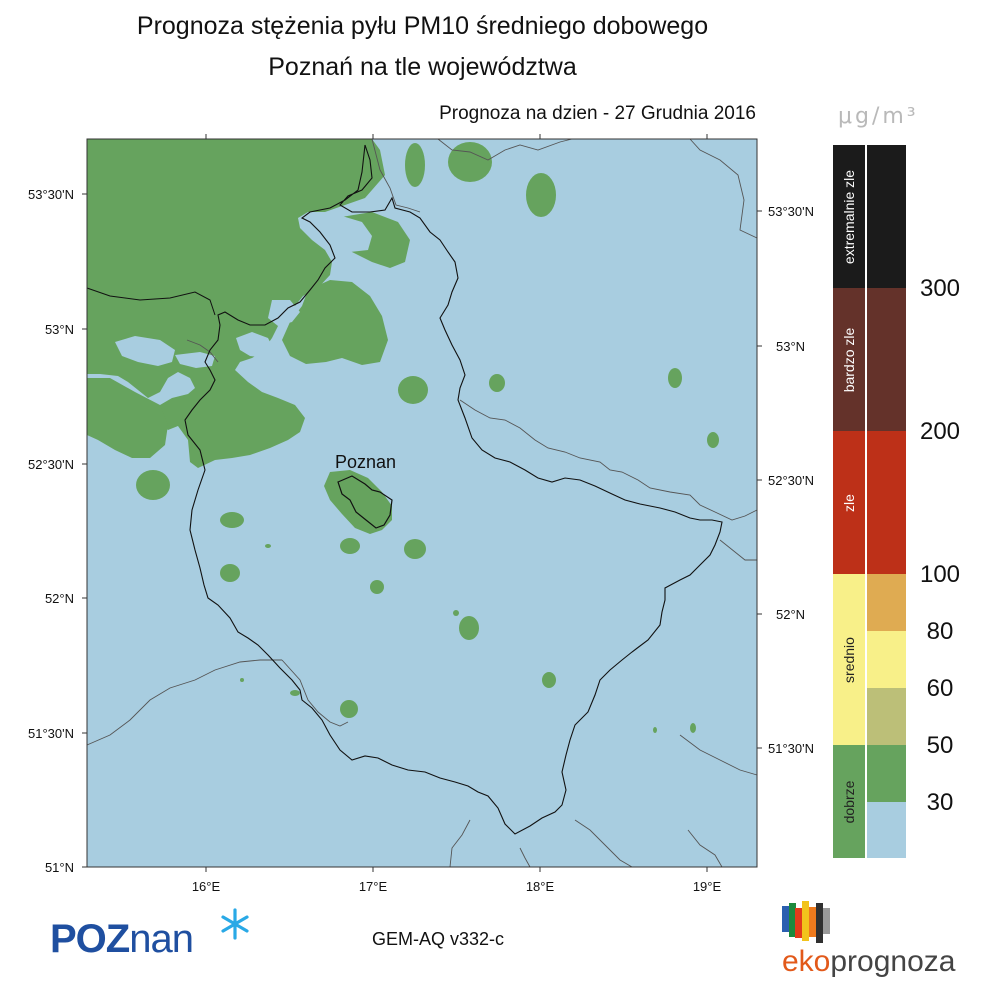 This screenshot has height=1000, width=1000. Describe the element at coordinates (541, 195) in the screenshot. I see `good-area-north-blob3` at that location.